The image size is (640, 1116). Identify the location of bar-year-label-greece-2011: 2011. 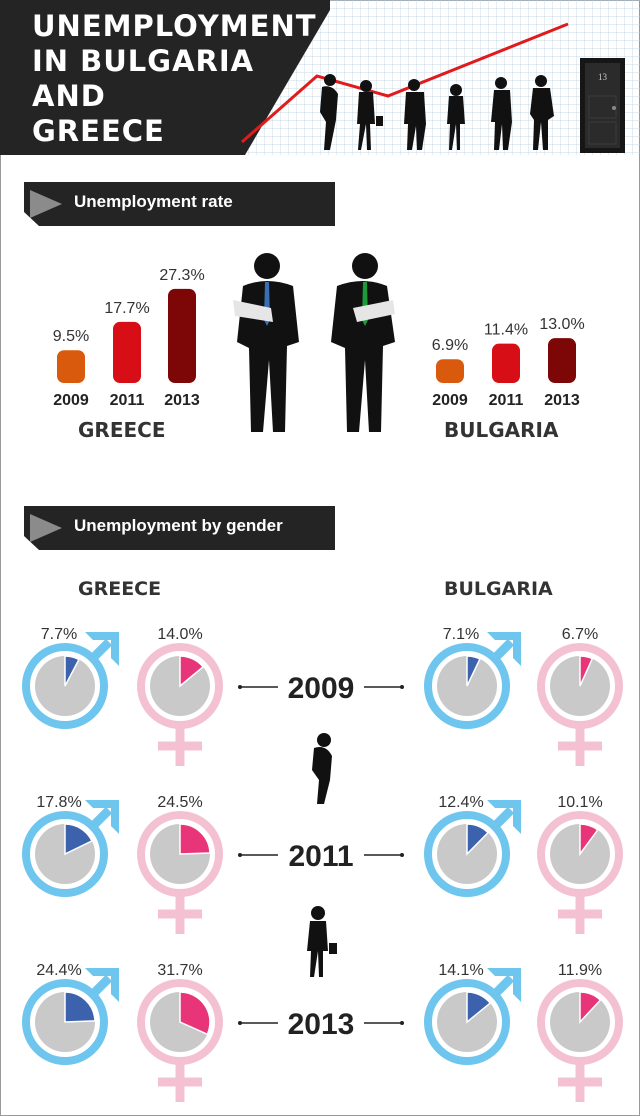
(127, 400).